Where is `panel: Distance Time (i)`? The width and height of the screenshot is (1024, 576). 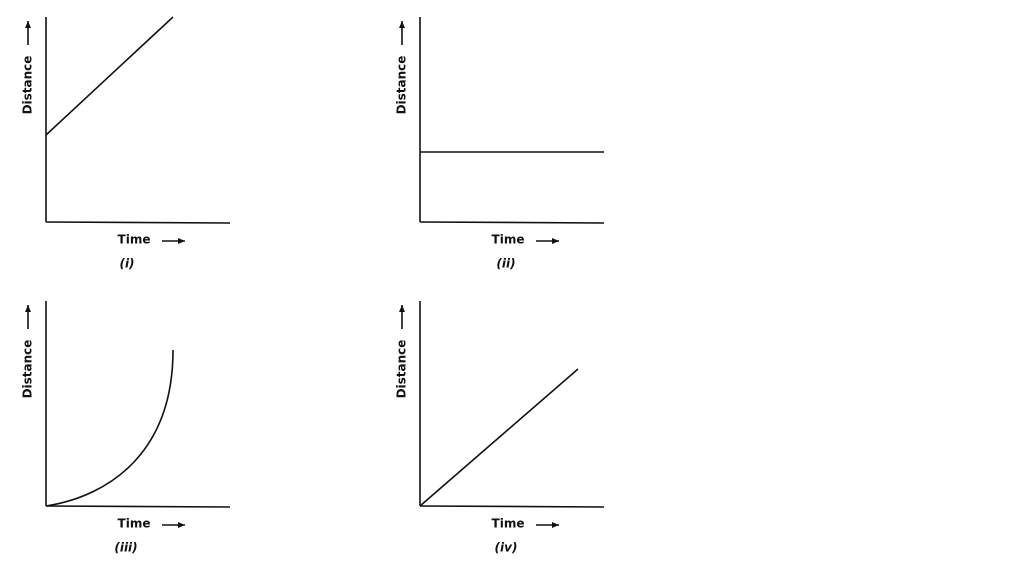
panel: Distance Time (i) is located at coordinates (126, 143).